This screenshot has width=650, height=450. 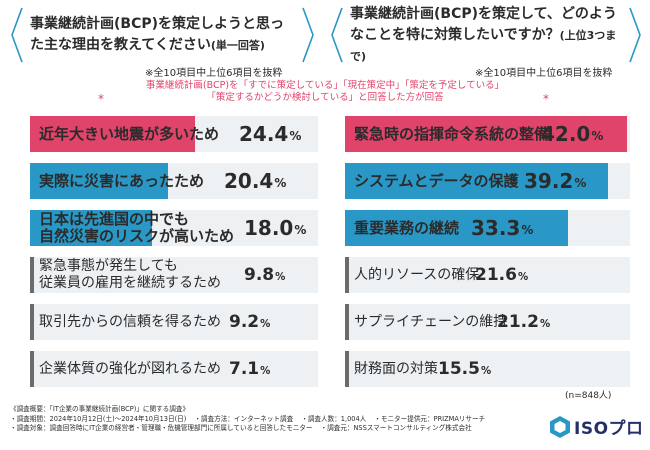 I want to click on bar-label-line: 人的リソースの確保, so click(x=417, y=274).